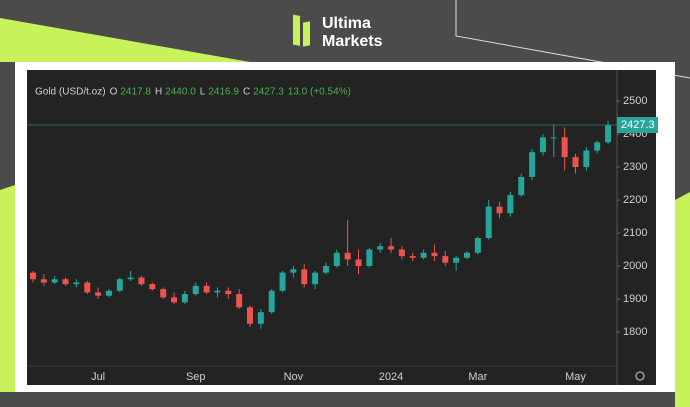  What do you see at coordinates (114, 92) in the screenshot?
I see `legend-label: O` at bounding box center [114, 92].